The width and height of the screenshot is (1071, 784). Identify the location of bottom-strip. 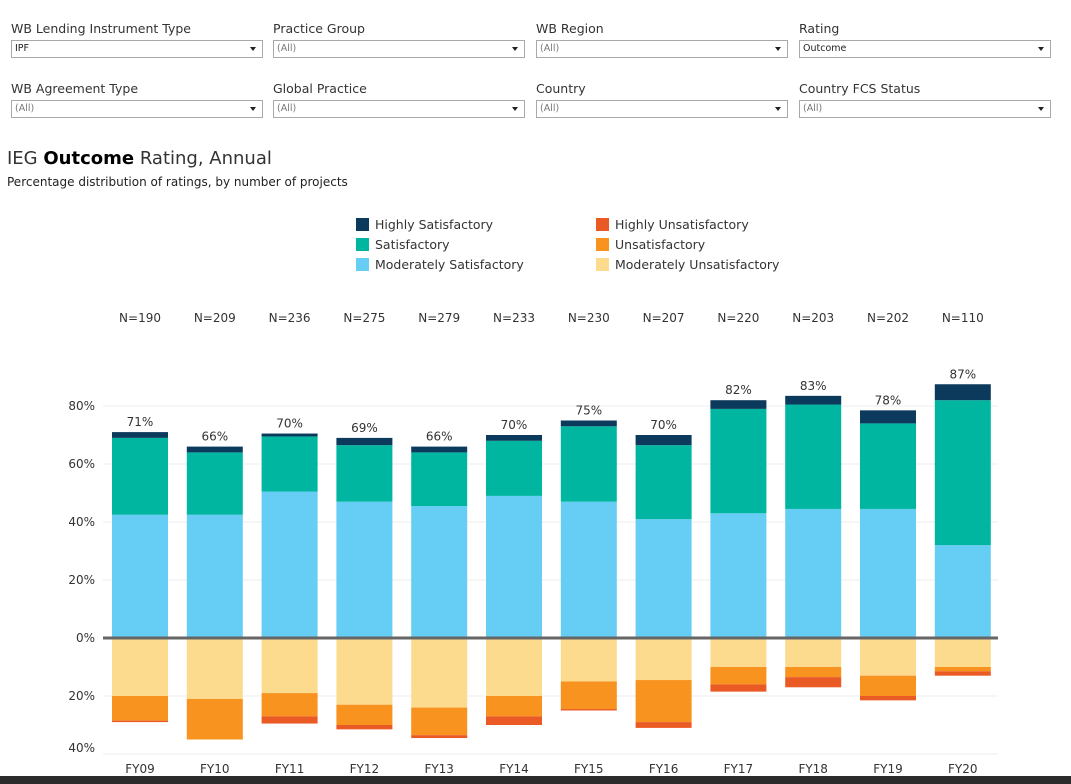
(535, 780).